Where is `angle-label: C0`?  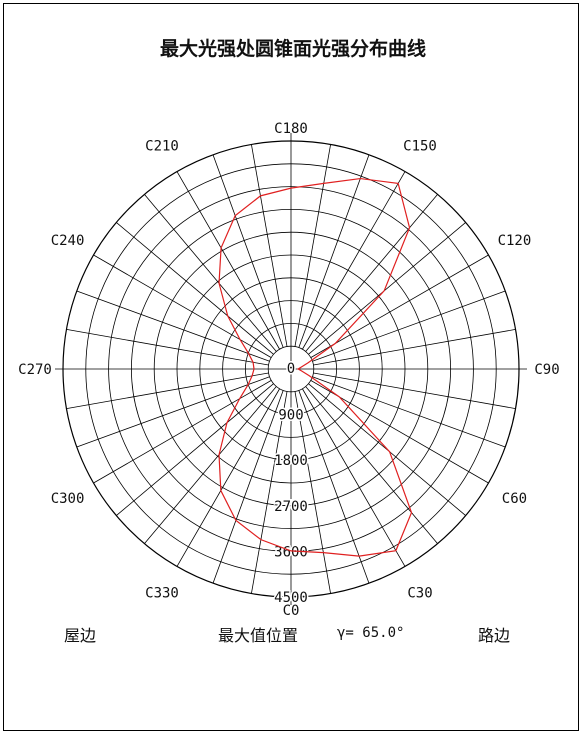 angle-label: C0 is located at coordinates (291, 611).